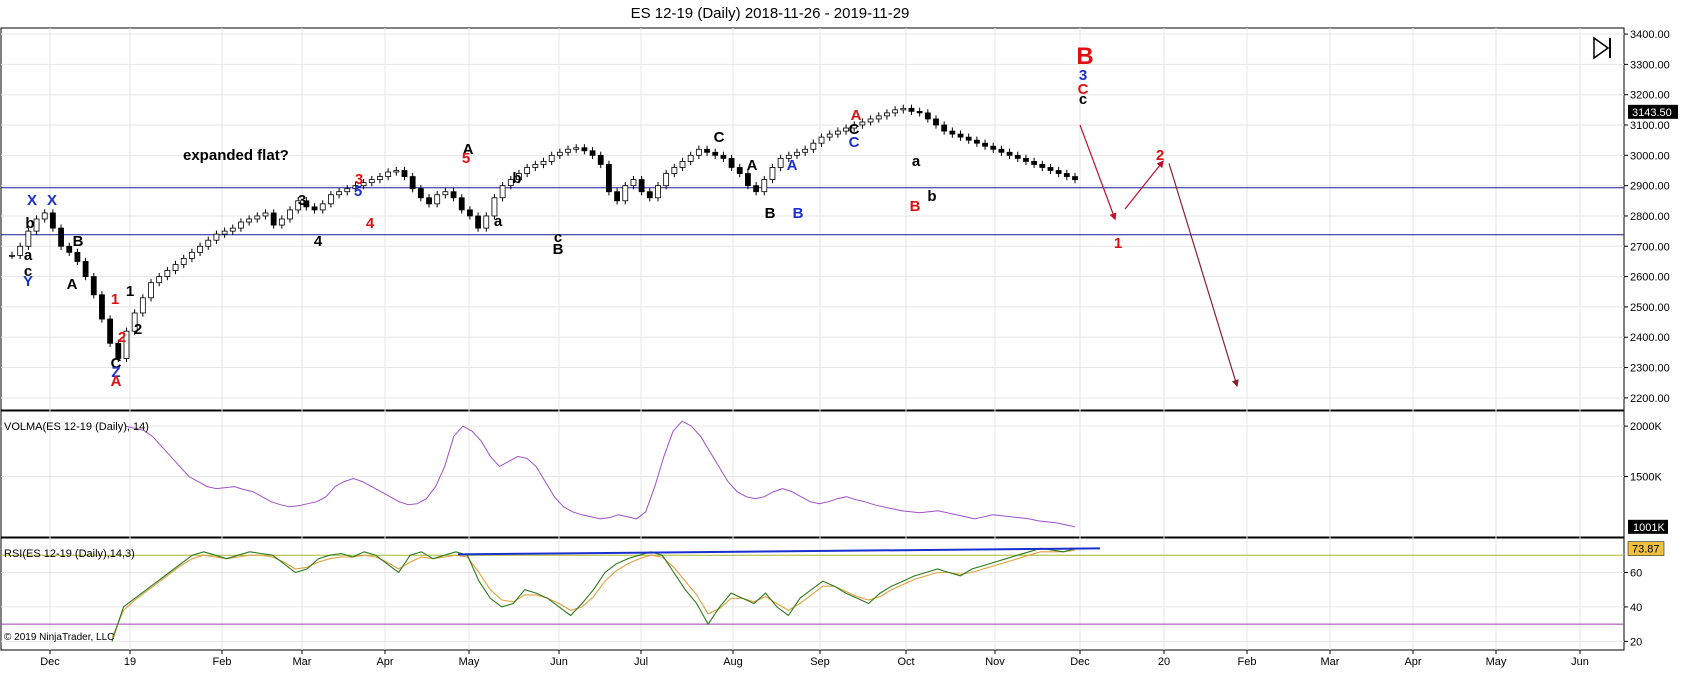  Describe the element at coordinates (1080, 662) in the screenshot. I see `x-tick-label: Dec` at that location.